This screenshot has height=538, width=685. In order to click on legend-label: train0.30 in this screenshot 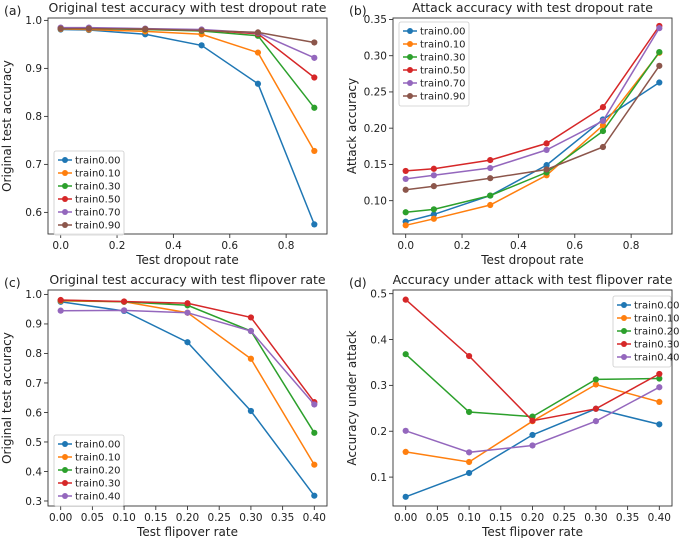, I will do `click(657, 345)`.